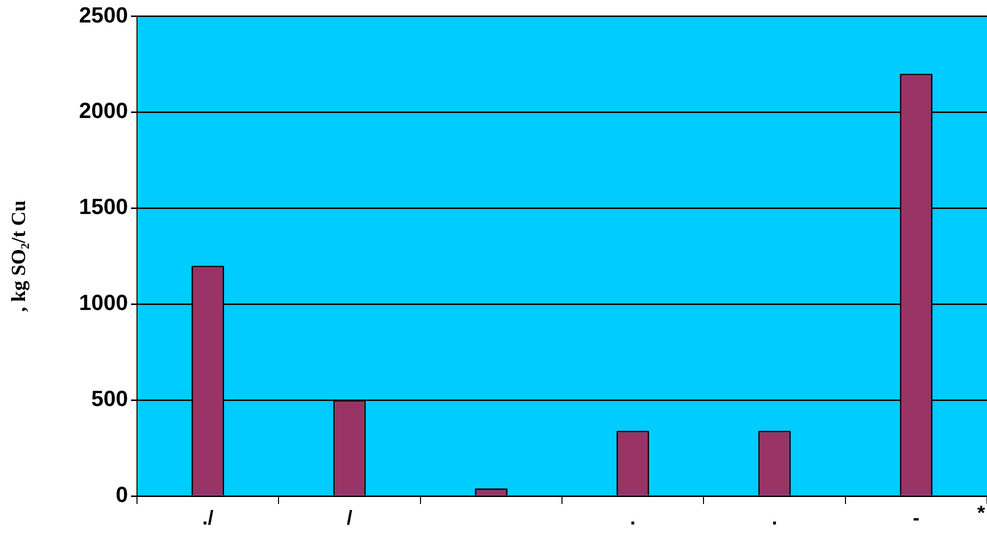 The height and width of the screenshot is (534, 987). I want to click on y-tick-label: 0, so click(122, 495).